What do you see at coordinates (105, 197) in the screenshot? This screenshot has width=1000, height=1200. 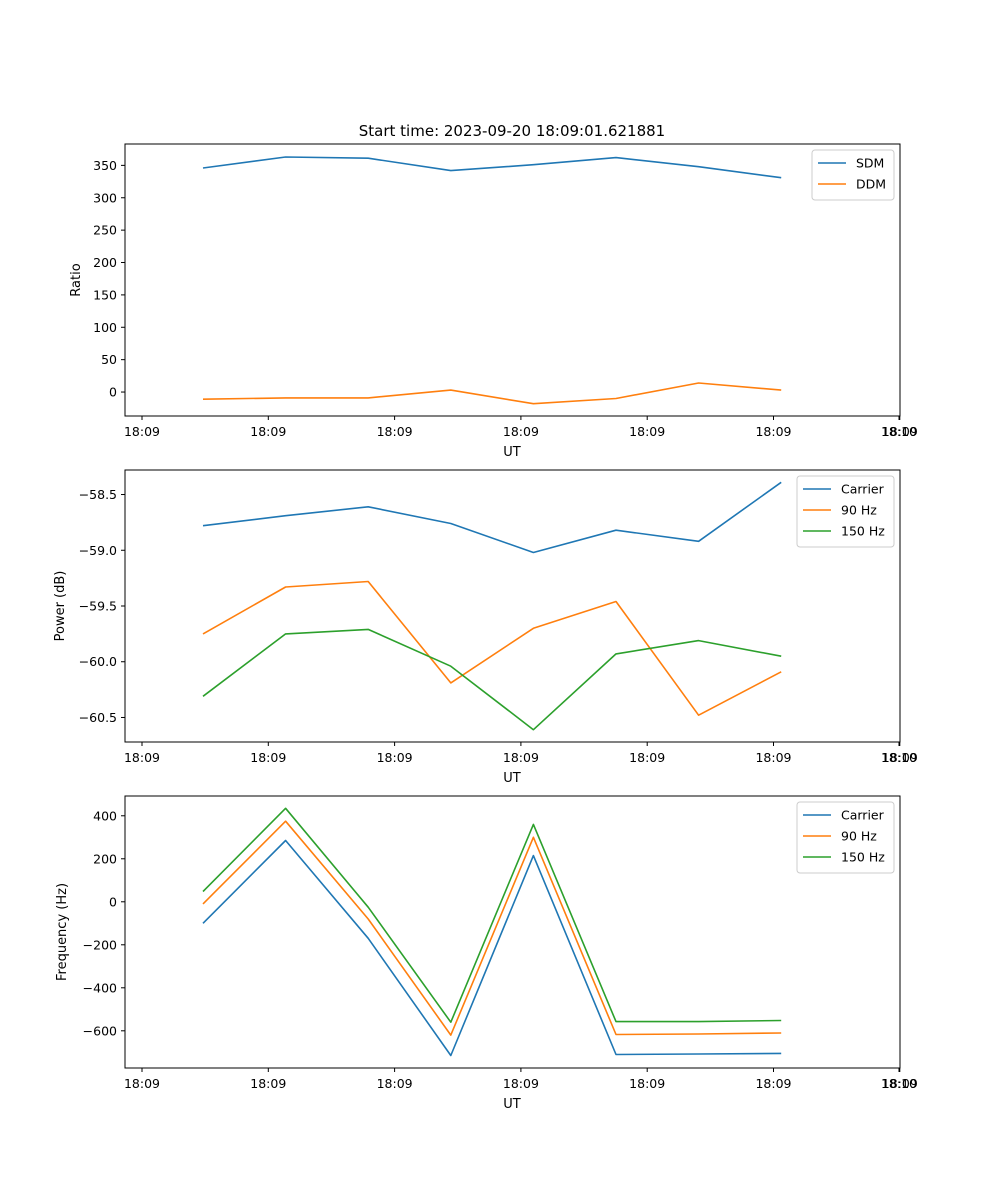 I see `ratio-y-tick-label: 300` at bounding box center [105, 197].